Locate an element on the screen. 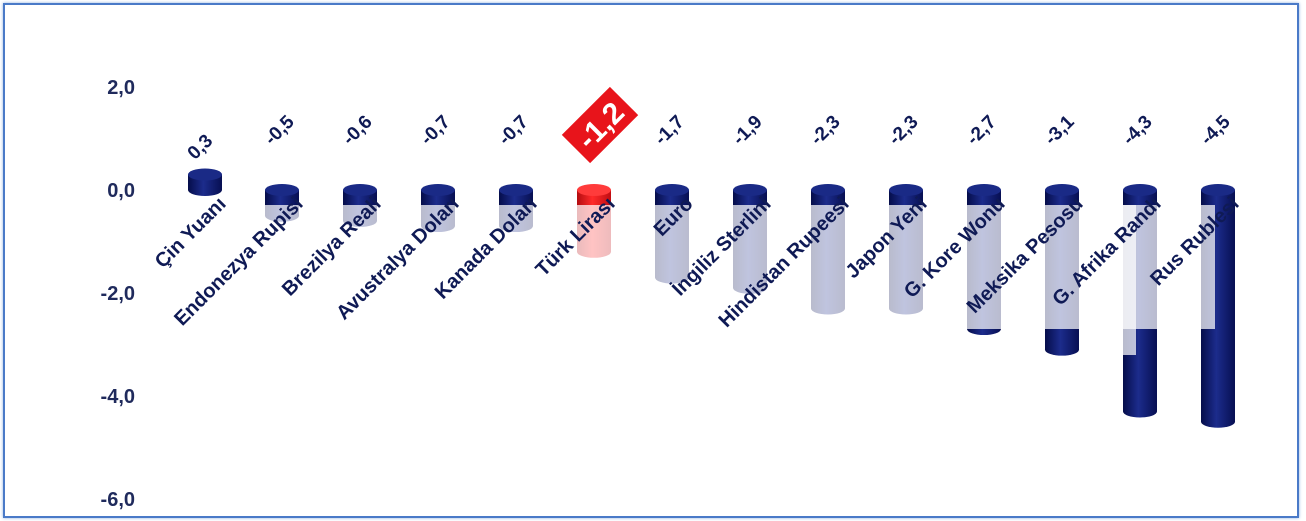  value-label: -1,9 is located at coordinates (748, 131).